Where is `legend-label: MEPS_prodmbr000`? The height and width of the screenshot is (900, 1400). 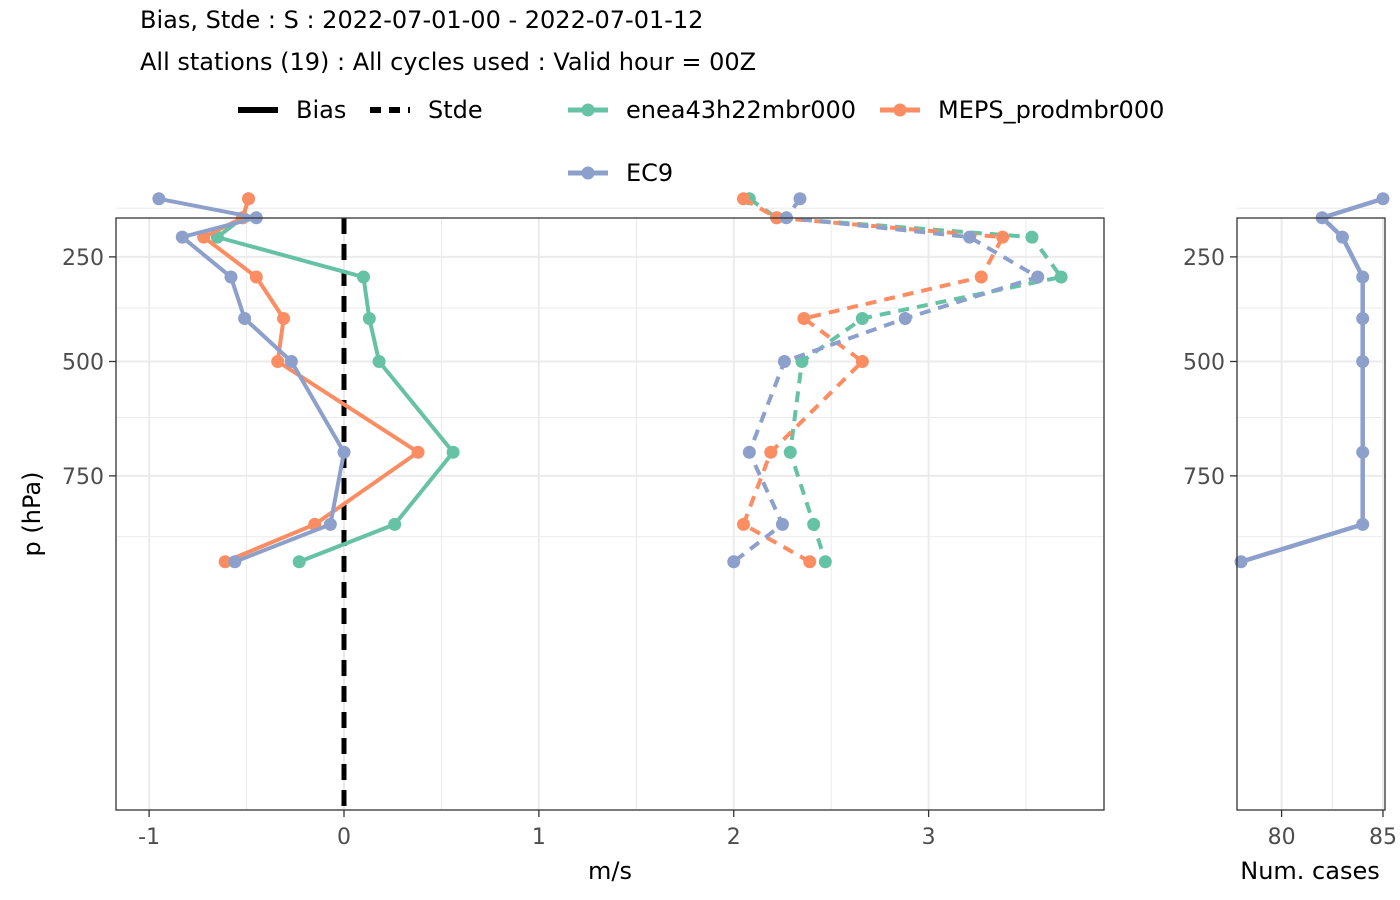 legend-label: MEPS_prodmbr000 is located at coordinates (1051, 110).